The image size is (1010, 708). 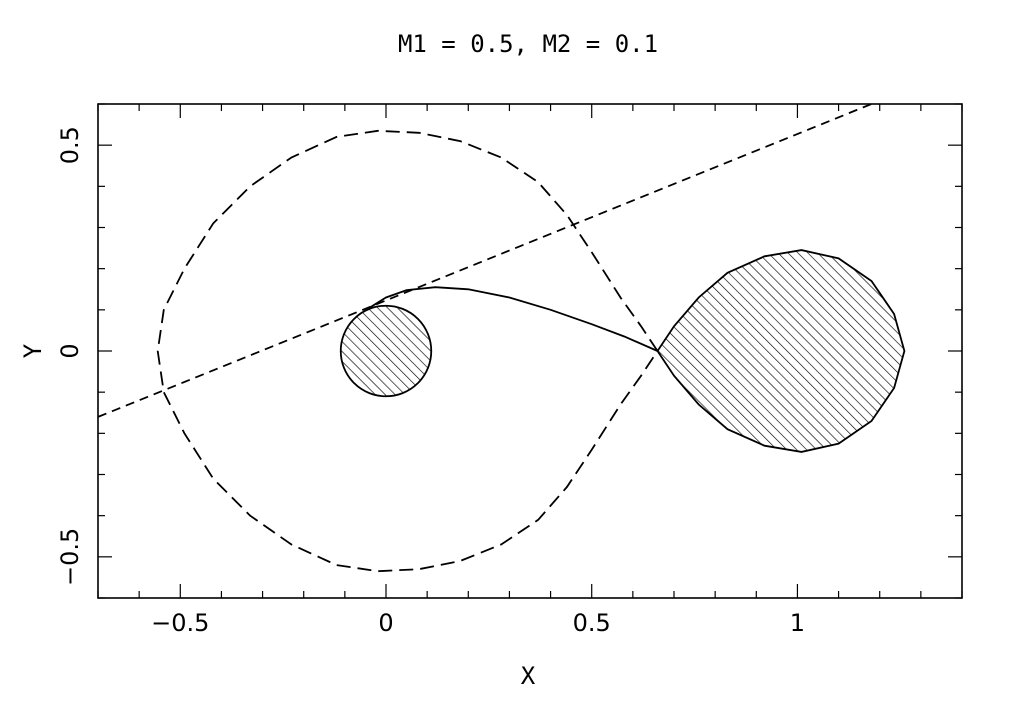 What do you see at coordinates (528, 676) in the screenshot?
I see `x-axis-label: X` at bounding box center [528, 676].